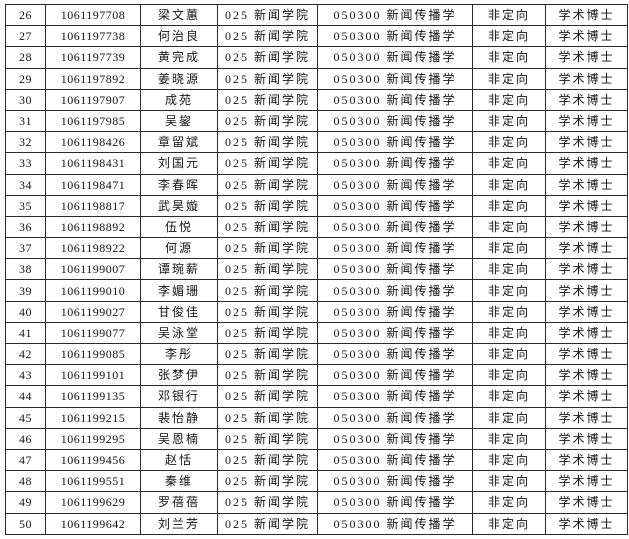 The image size is (629, 539). What do you see at coordinates (93, 523) in the screenshot?
I see `candidate-id-cell: 1061199642` at bounding box center [93, 523].